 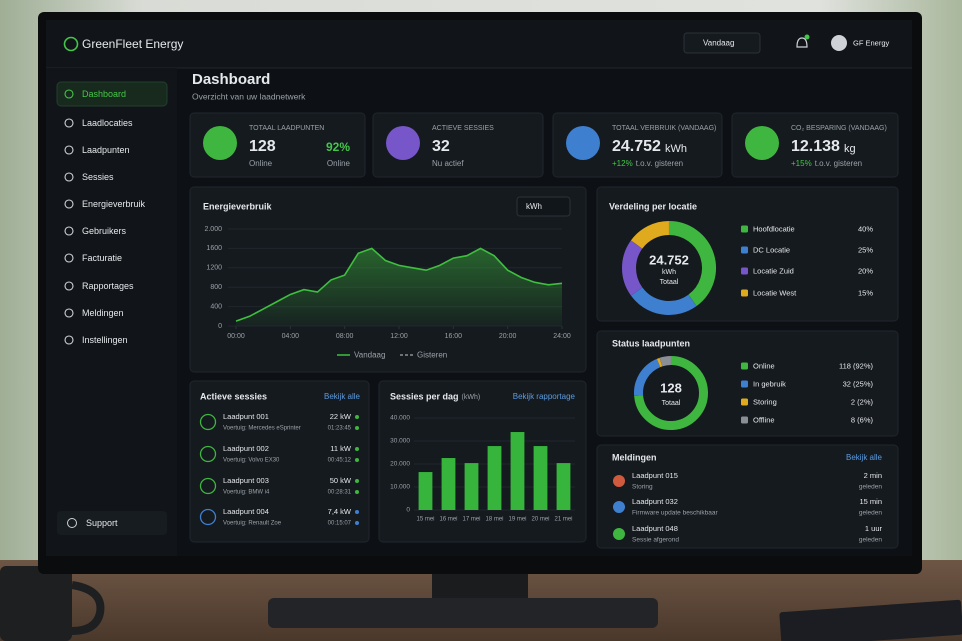 What do you see at coordinates (671, 387) in the screenshot?
I see `donut-center: 128` at bounding box center [671, 387].